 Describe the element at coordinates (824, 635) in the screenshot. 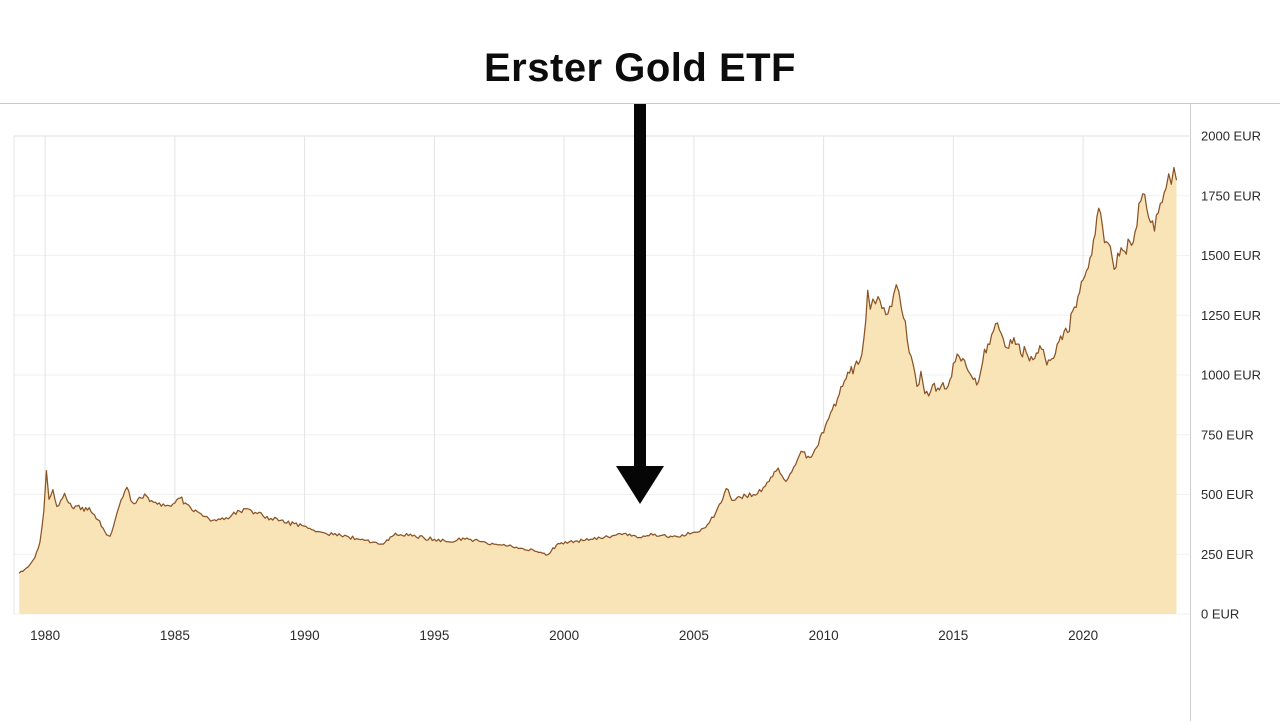

I see `x-tick-label: 2010` at that location.